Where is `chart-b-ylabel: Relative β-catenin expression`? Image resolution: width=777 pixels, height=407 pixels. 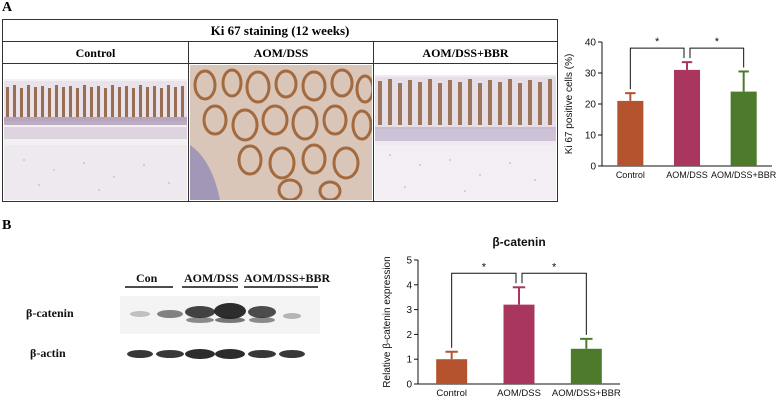
chart-b-ylabel: Relative β-catenin expression is located at coordinates (387, 321).